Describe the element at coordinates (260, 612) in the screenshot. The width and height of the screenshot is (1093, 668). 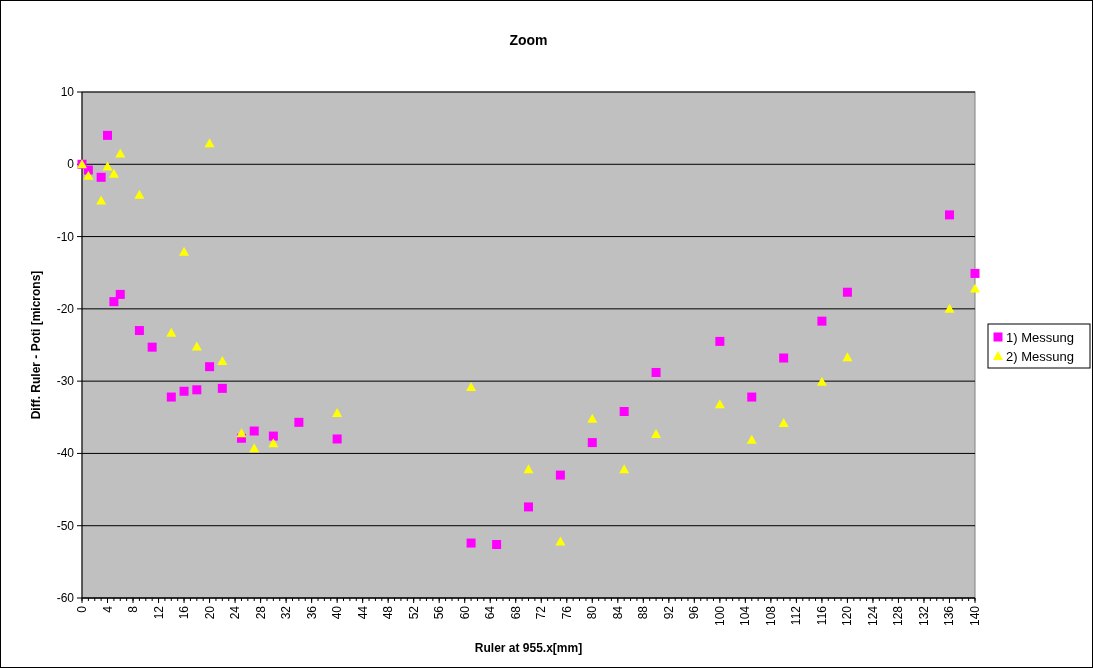
I see `x-tick-label: 28` at that location.